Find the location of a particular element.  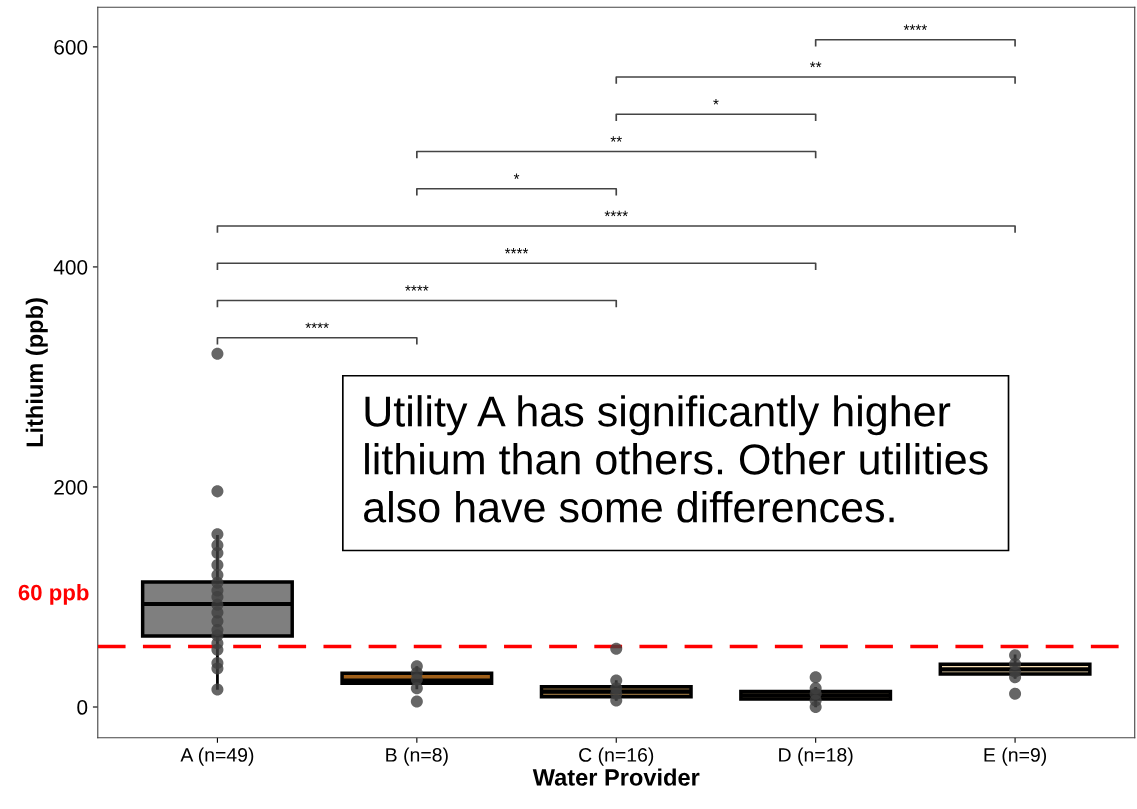

annotation: Utility A has significantly higher lithium than others. Other utilities also have some differences. is located at coordinates (676, 459).